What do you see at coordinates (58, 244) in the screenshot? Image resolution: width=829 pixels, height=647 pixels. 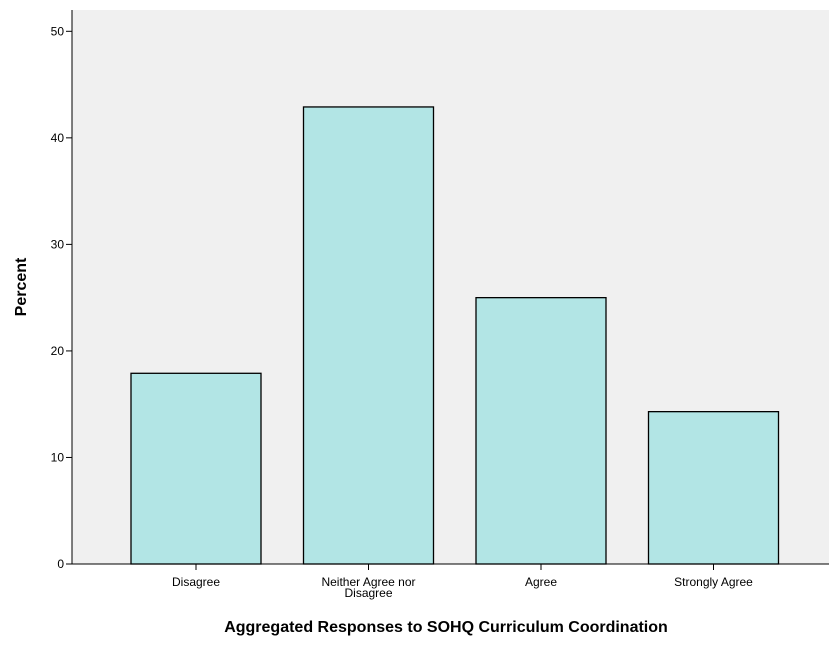 I see `y-tick-label: 30` at bounding box center [58, 244].